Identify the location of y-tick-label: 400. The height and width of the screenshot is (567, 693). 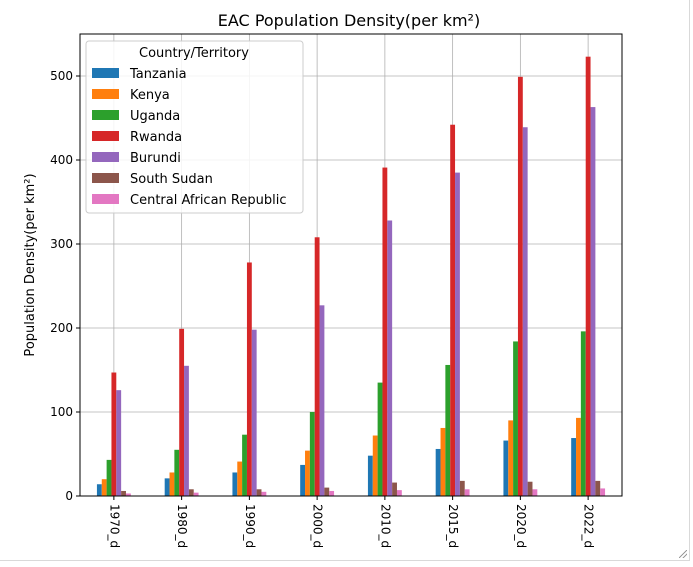
(61, 160).